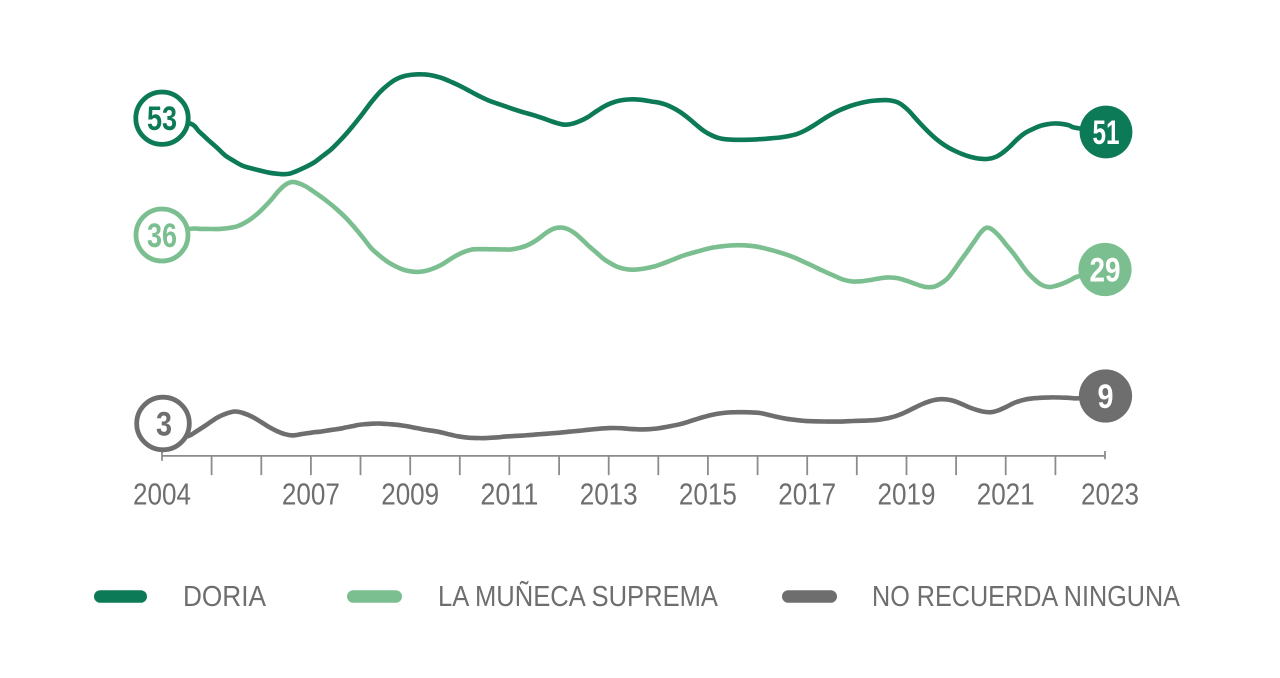 Image resolution: width=1280 pixels, height=678 pixels. Describe the element at coordinates (162, 119) in the screenshot. I see `svg-text: 53` at that location.